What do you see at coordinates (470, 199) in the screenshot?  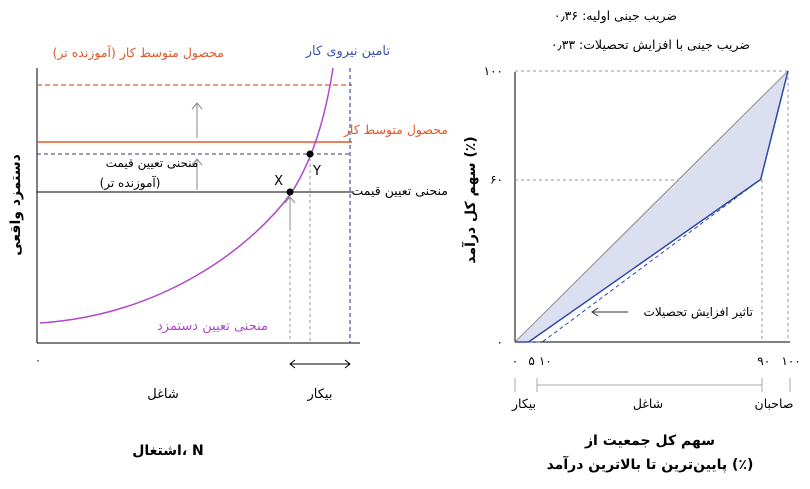 I see `right-y-axis-label: سهم کل درآمد (٪)` at bounding box center [470, 199].